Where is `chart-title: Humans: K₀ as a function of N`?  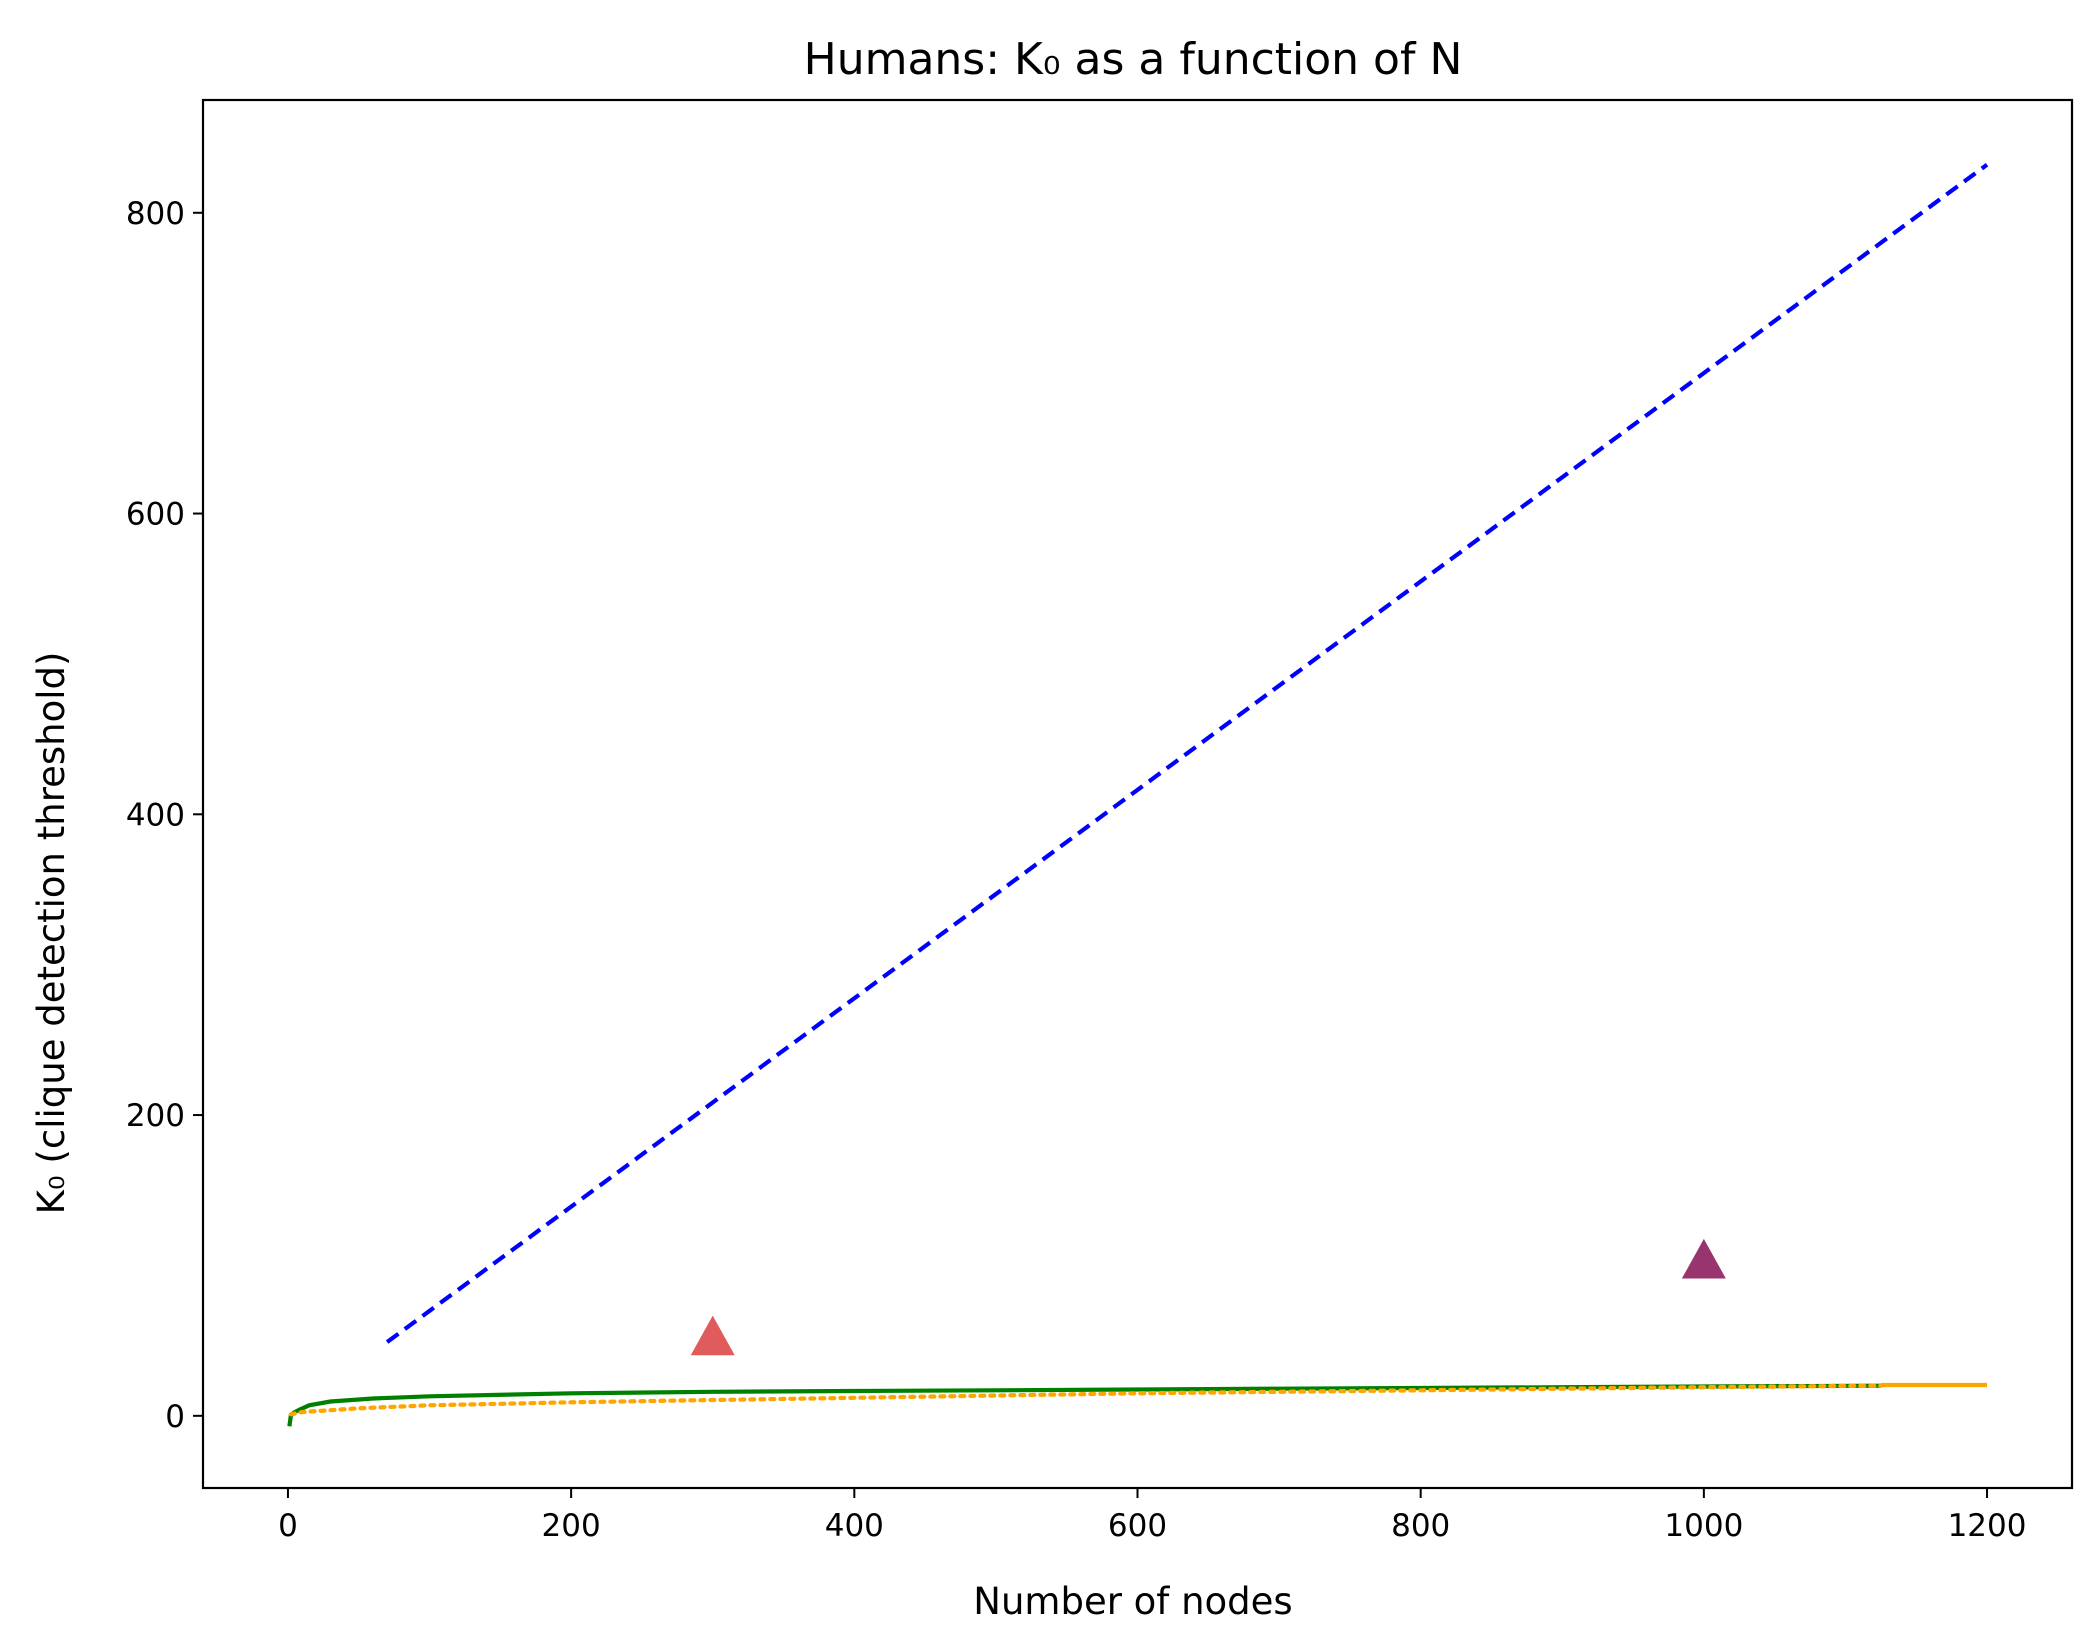 chart-title: Humans: K₀ as a function of N is located at coordinates (1133, 59).